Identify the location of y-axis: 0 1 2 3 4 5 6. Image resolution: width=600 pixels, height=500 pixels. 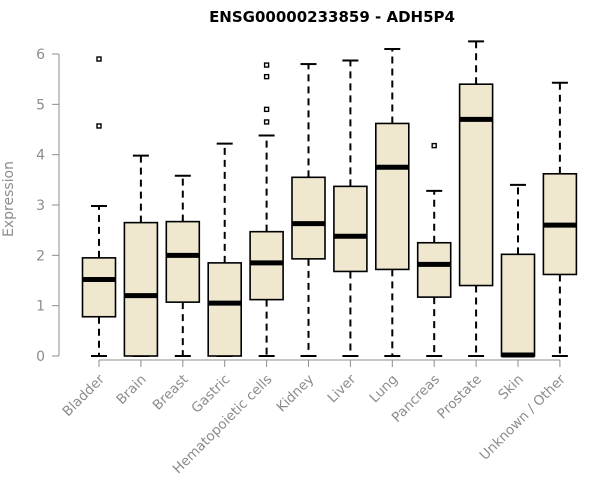
(48, 206).